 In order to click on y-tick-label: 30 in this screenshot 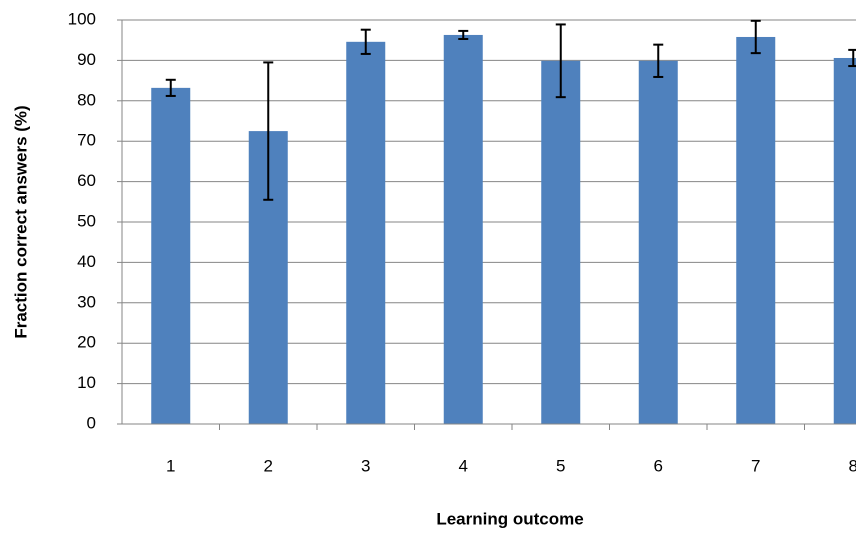, I will do `click(86, 301)`.